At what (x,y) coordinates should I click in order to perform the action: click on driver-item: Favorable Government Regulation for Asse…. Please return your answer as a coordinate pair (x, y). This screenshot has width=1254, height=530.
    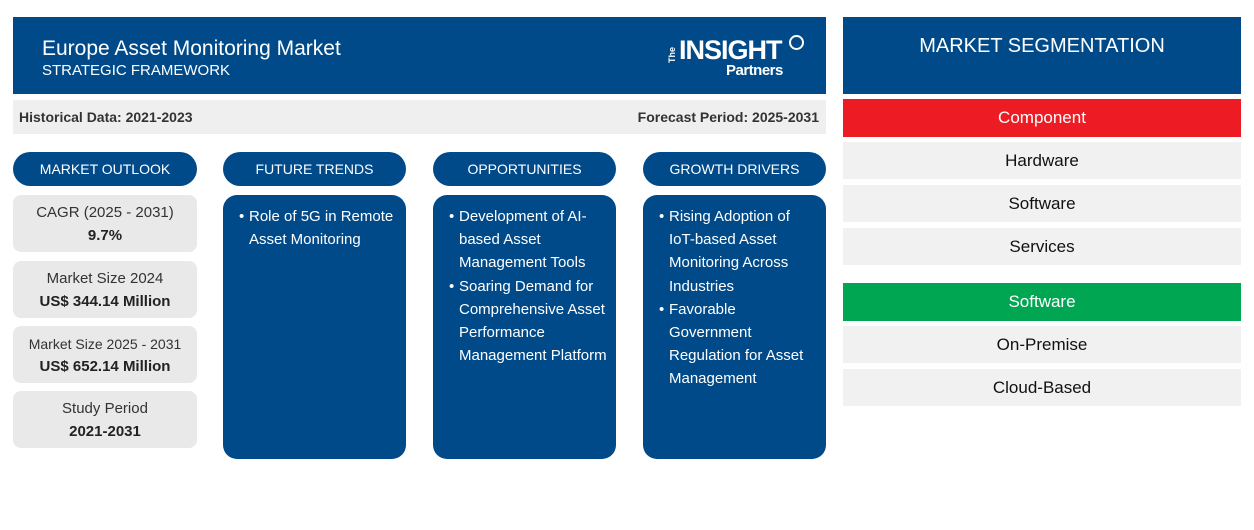
    Looking at the image, I should click on (738, 344).